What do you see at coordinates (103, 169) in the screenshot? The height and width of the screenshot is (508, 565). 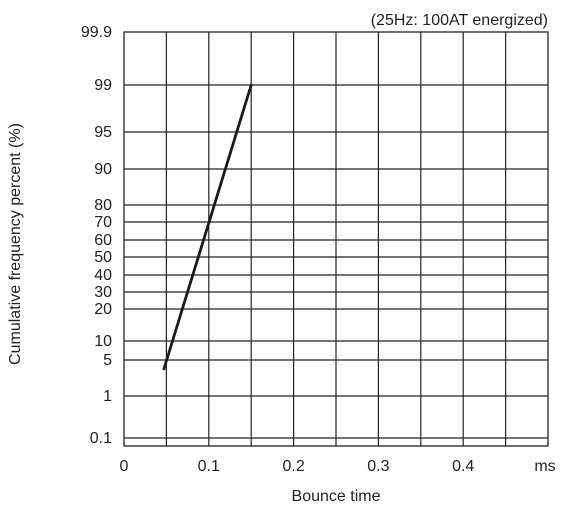 I see `y-tick-label: 90` at bounding box center [103, 169].